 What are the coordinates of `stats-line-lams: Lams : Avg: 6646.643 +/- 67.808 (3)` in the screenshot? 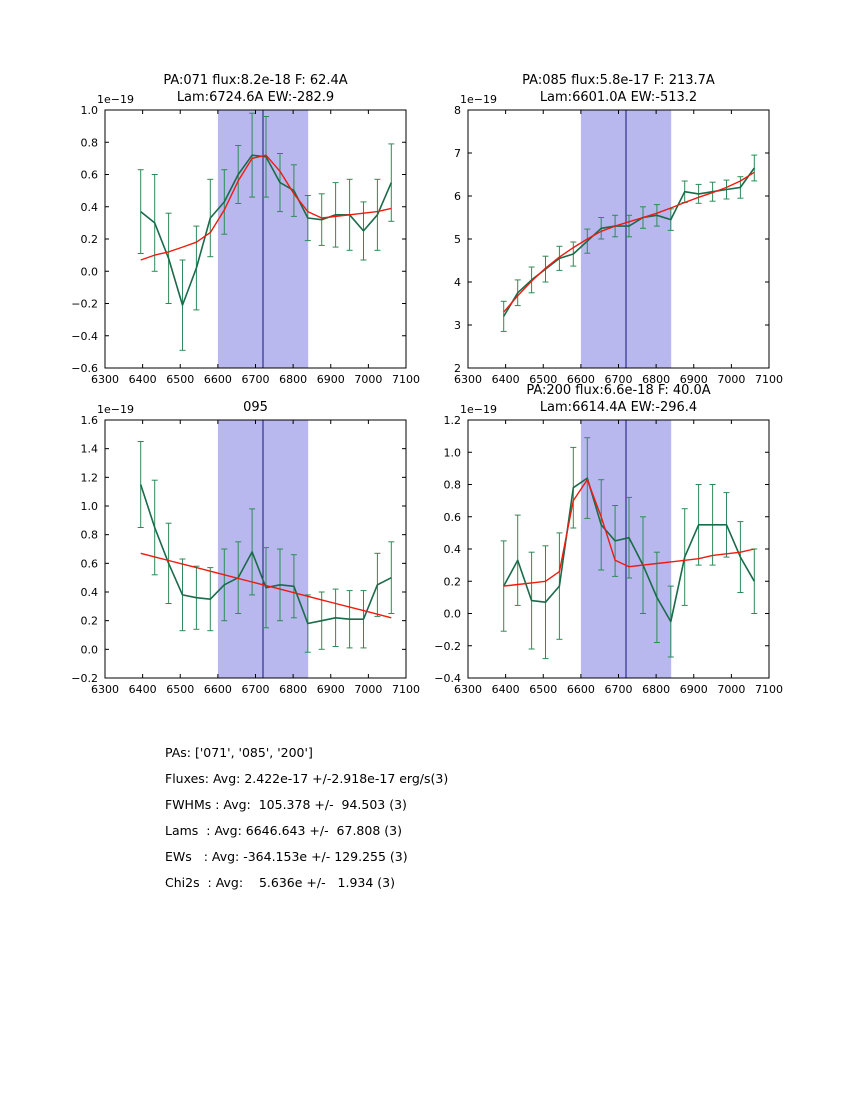 It's located at (283, 830).